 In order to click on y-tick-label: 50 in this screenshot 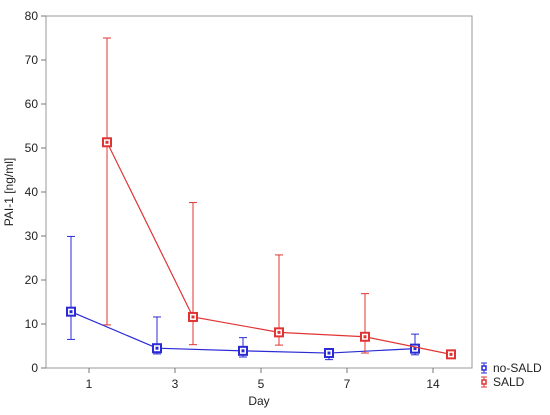, I will do `click(32, 148)`.